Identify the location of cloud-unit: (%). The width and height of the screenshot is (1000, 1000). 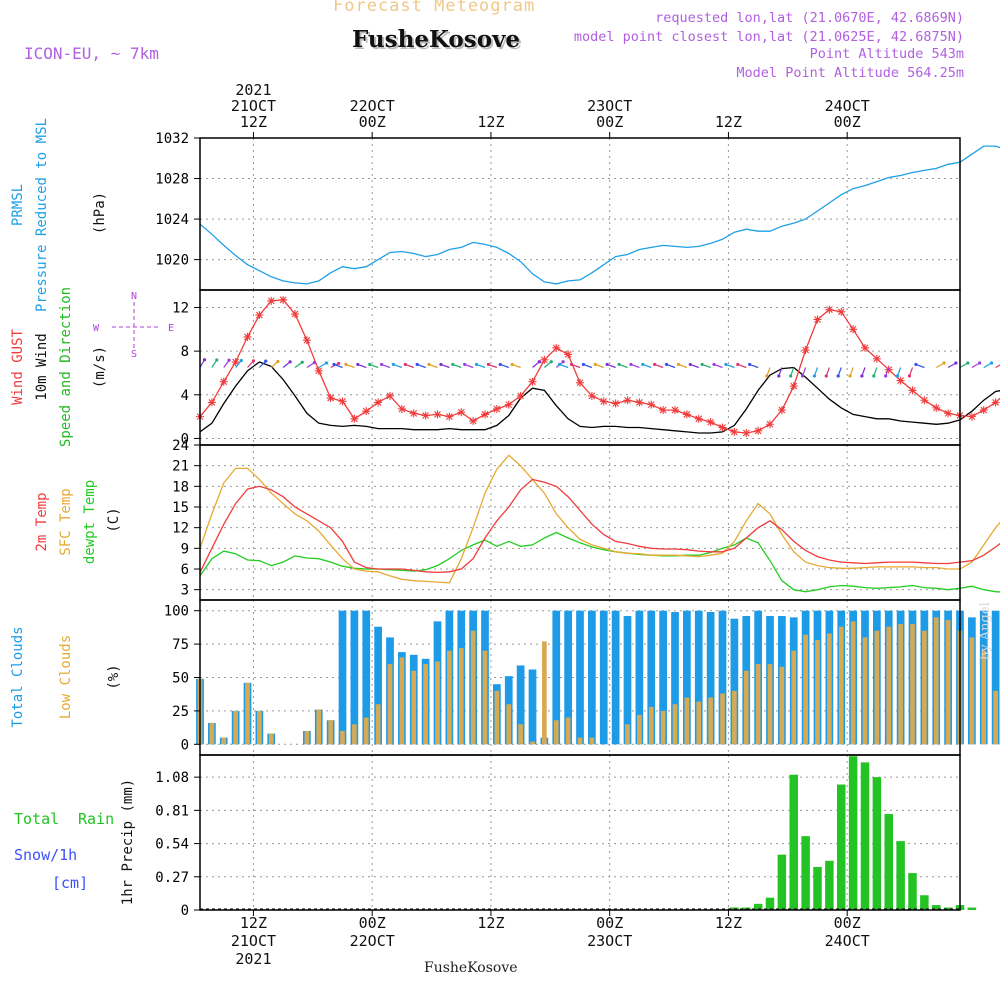
(114, 676).